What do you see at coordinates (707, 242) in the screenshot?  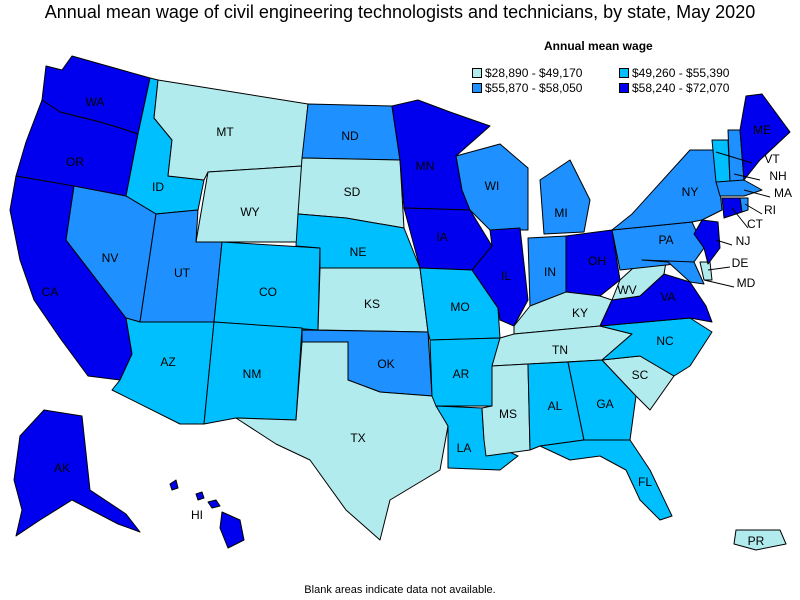 I see `state-NJ` at bounding box center [707, 242].